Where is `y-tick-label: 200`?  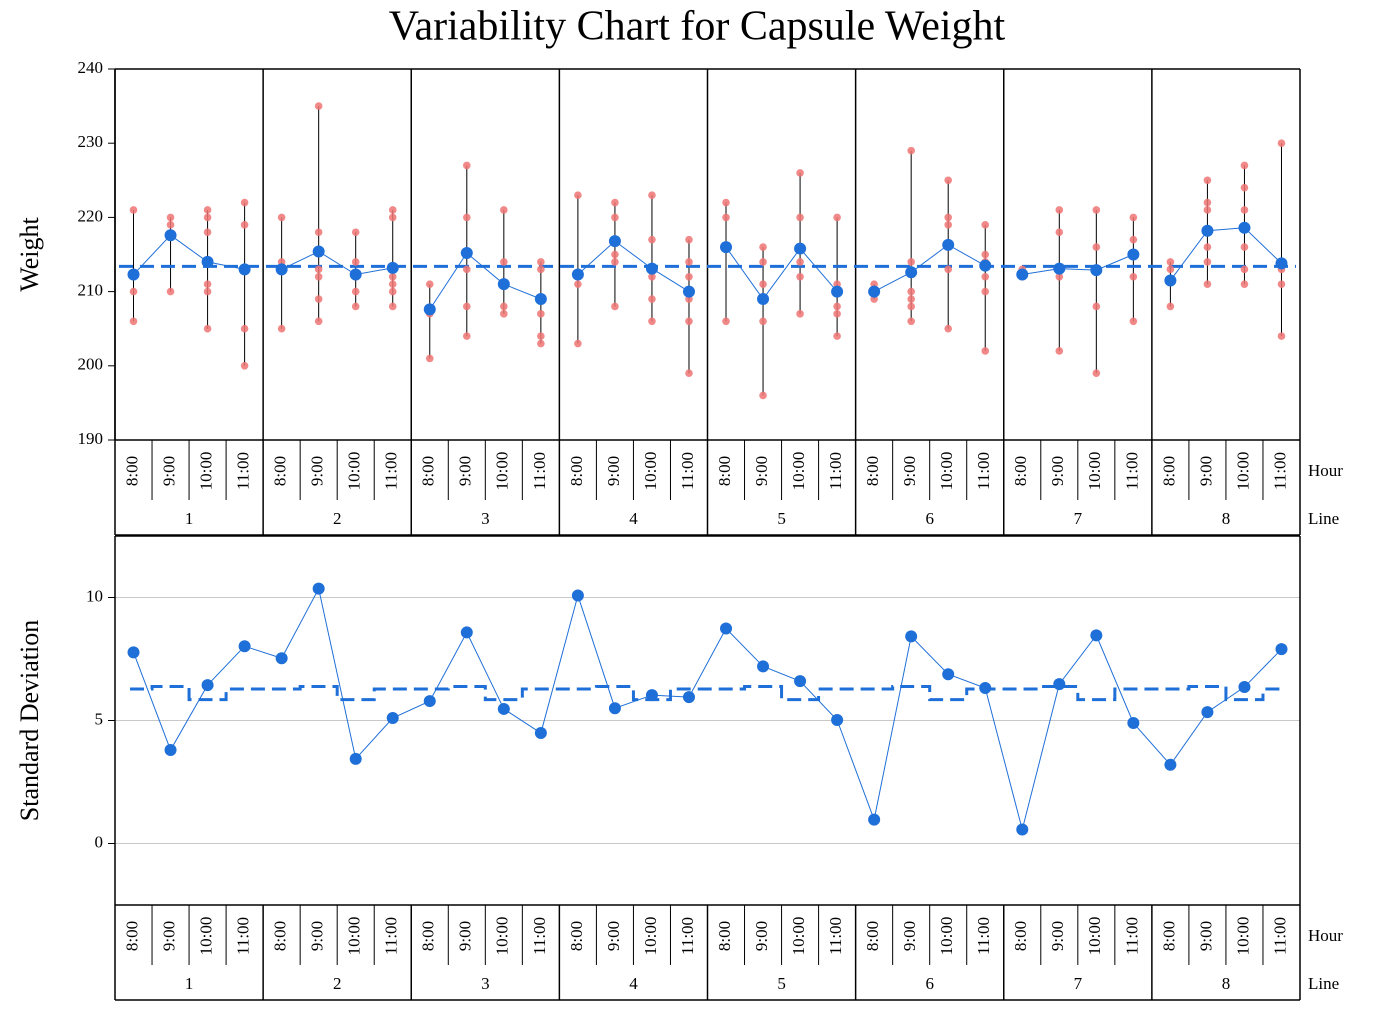 y-tick-label: 200 is located at coordinates (91, 364).